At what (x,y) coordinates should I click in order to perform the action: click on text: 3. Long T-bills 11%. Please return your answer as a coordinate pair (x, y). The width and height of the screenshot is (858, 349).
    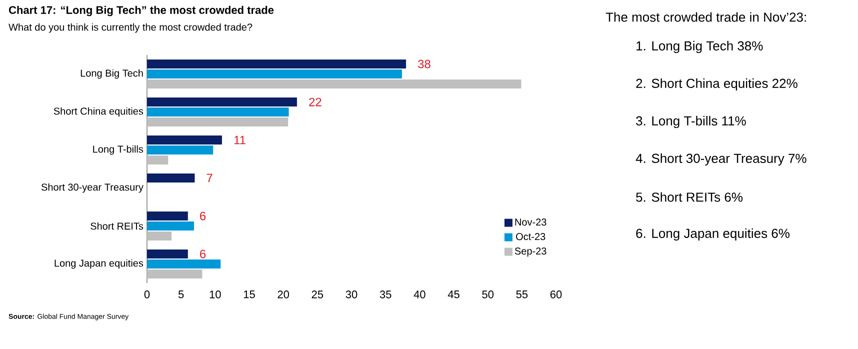
    Looking at the image, I should click on (691, 122).